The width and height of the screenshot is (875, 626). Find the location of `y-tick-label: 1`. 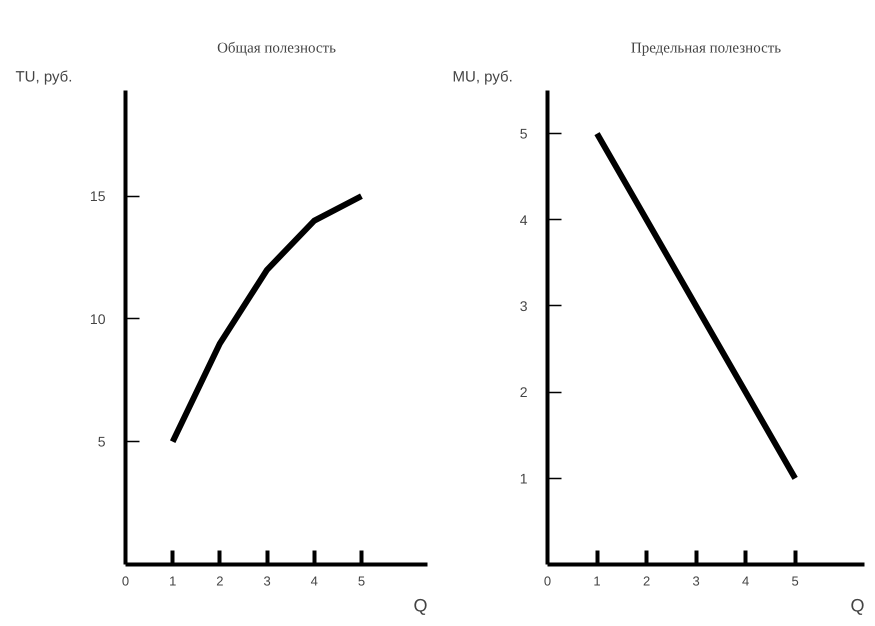

y-tick-label: 1 is located at coordinates (524, 478).